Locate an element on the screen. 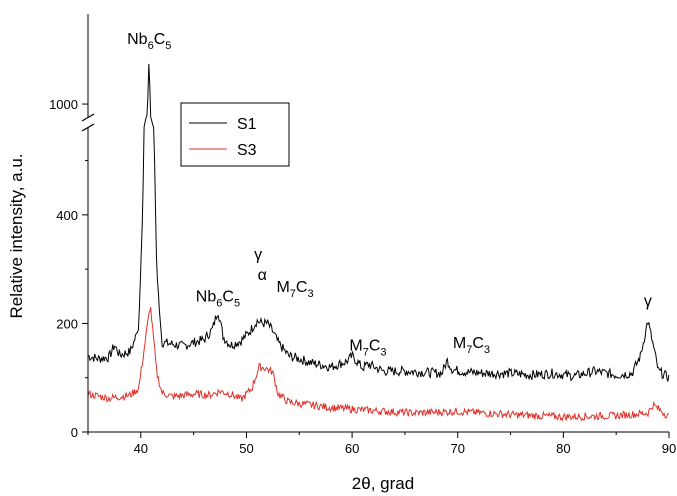 This screenshot has width=677, height=496. x-tick-label: 90 is located at coordinates (669, 448).